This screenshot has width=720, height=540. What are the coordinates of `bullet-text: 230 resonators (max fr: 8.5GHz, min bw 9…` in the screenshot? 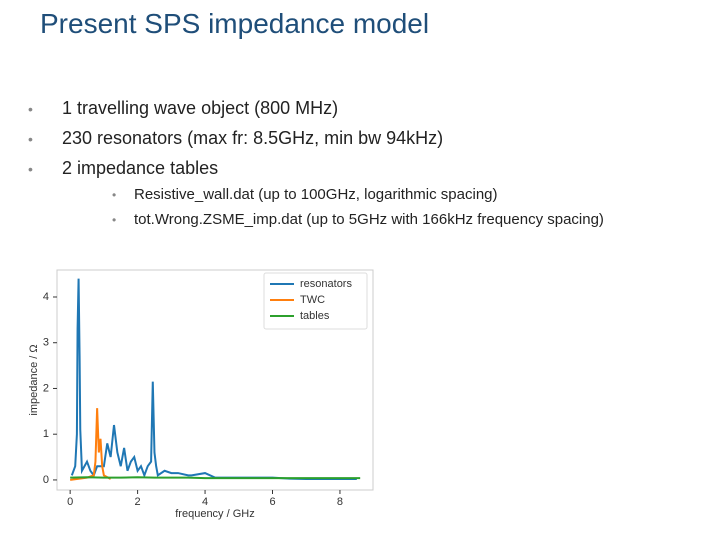 It's located at (253, 138).